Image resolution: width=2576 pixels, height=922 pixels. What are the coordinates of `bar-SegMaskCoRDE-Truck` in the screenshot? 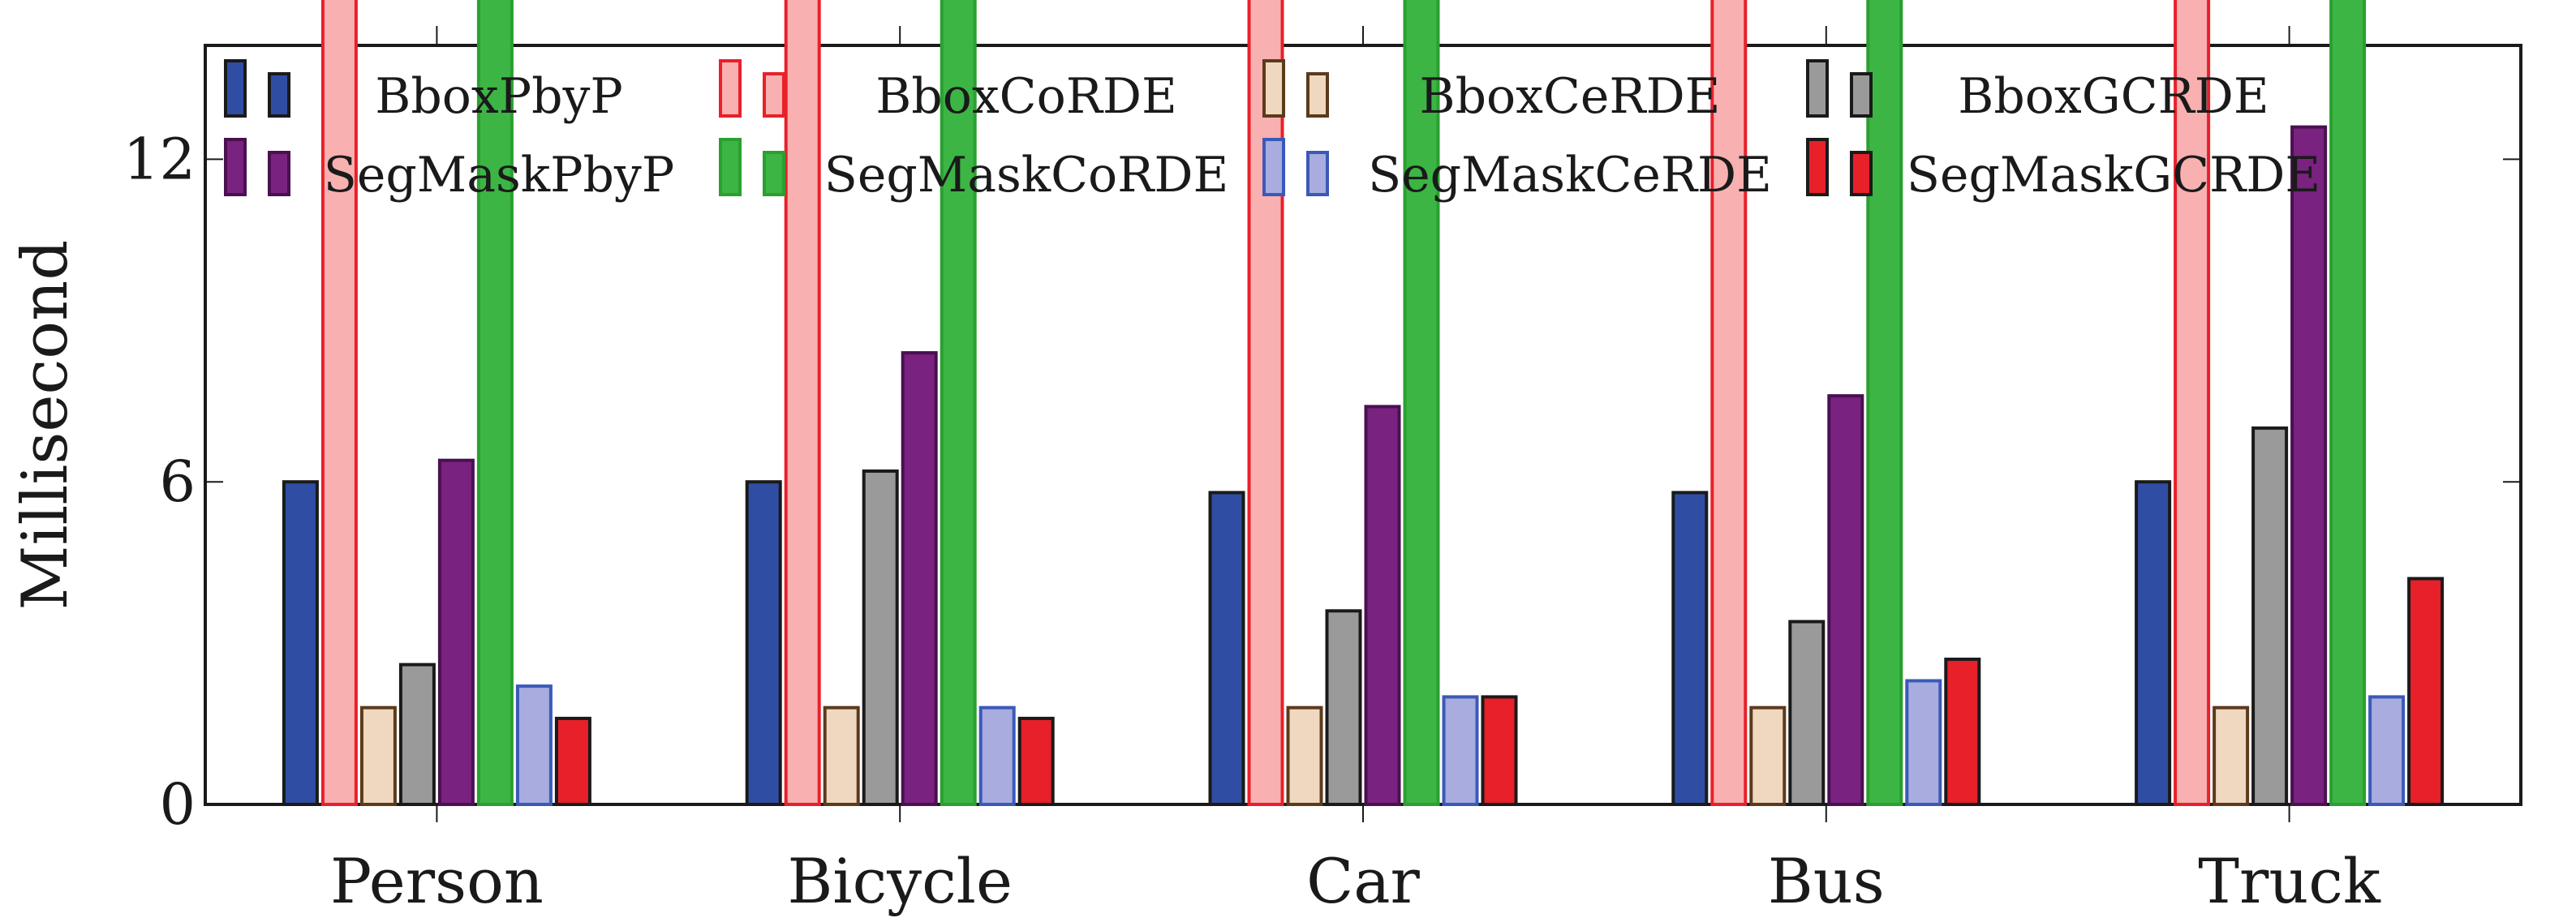 It's located at (2348, 404).